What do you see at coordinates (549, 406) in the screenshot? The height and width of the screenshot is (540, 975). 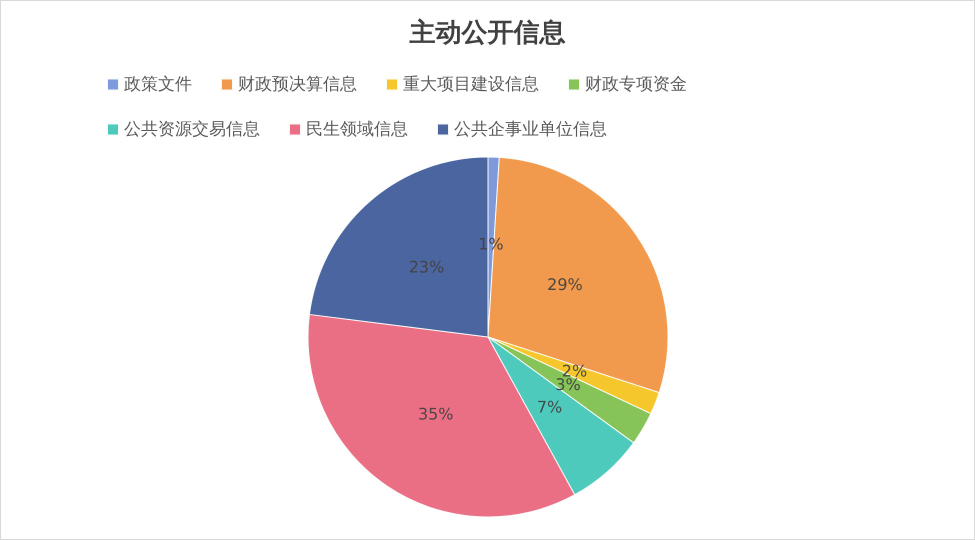 I see `data-label: 7%` at bounding box center [549, 406].